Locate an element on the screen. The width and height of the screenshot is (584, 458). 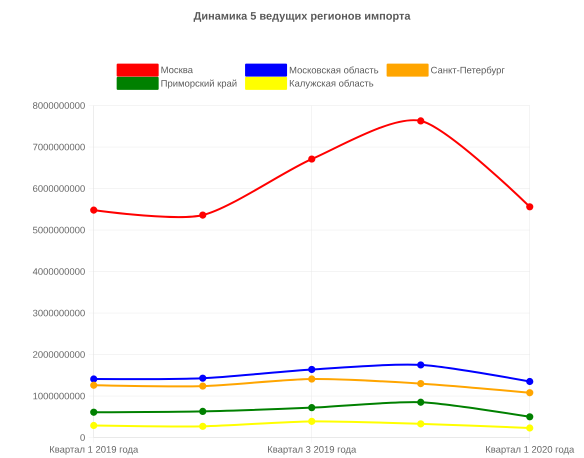
y-tick-label: 1000000000 is located at coordinates (59, 396).